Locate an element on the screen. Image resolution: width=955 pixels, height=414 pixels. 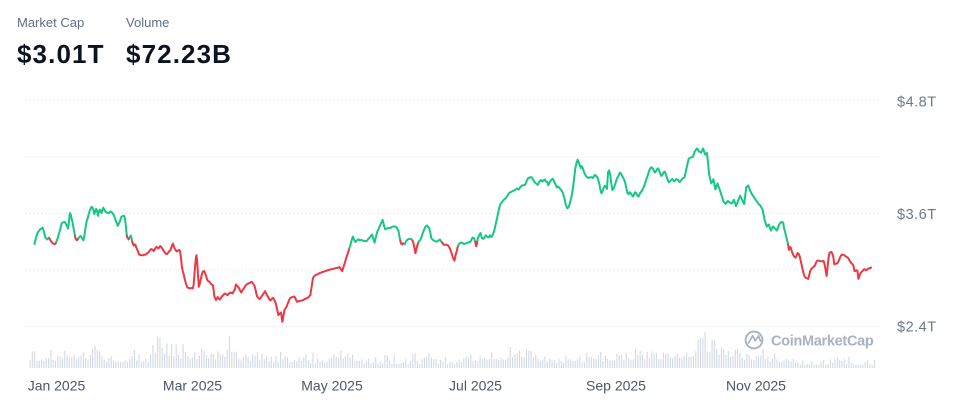
svg-text: Nov 2025 is located at coordinates (756, 386).